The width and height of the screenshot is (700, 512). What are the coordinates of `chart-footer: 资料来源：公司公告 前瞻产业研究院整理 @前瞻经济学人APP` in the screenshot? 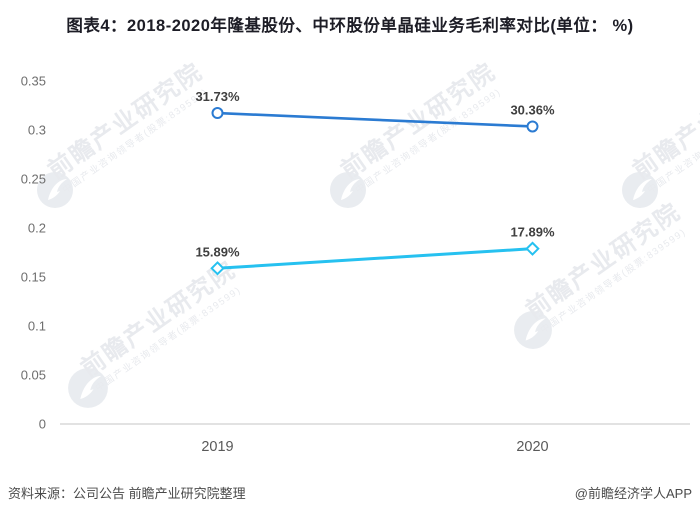 It's located at (350, 492).